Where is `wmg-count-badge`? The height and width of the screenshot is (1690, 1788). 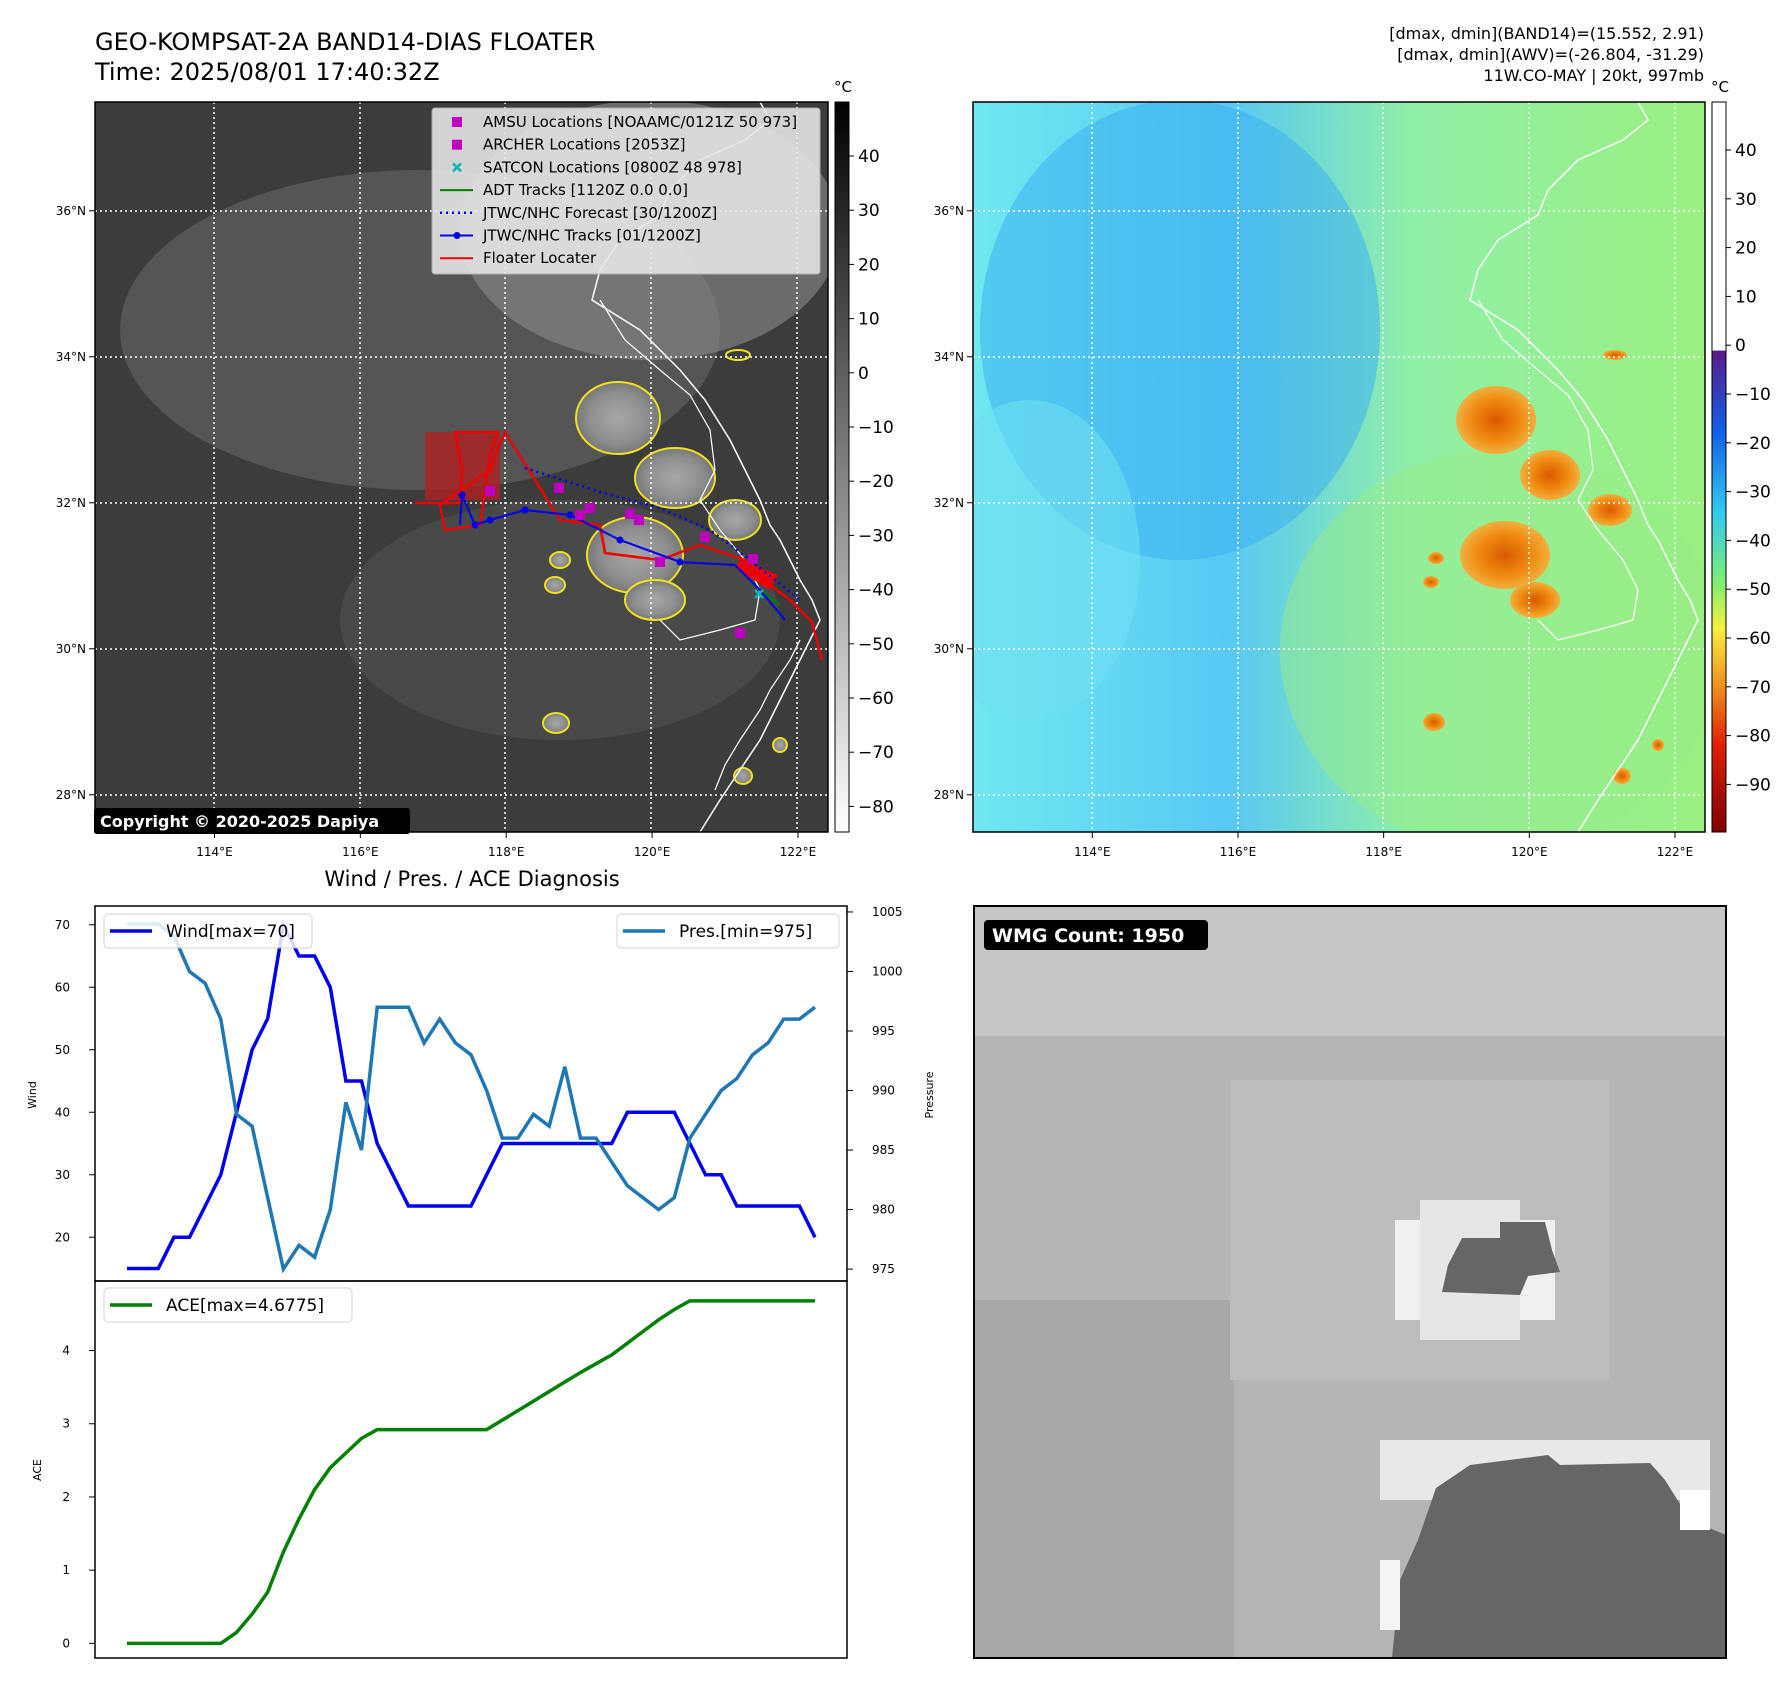
wmg-count-badge is located at coordinates (1096, 935).